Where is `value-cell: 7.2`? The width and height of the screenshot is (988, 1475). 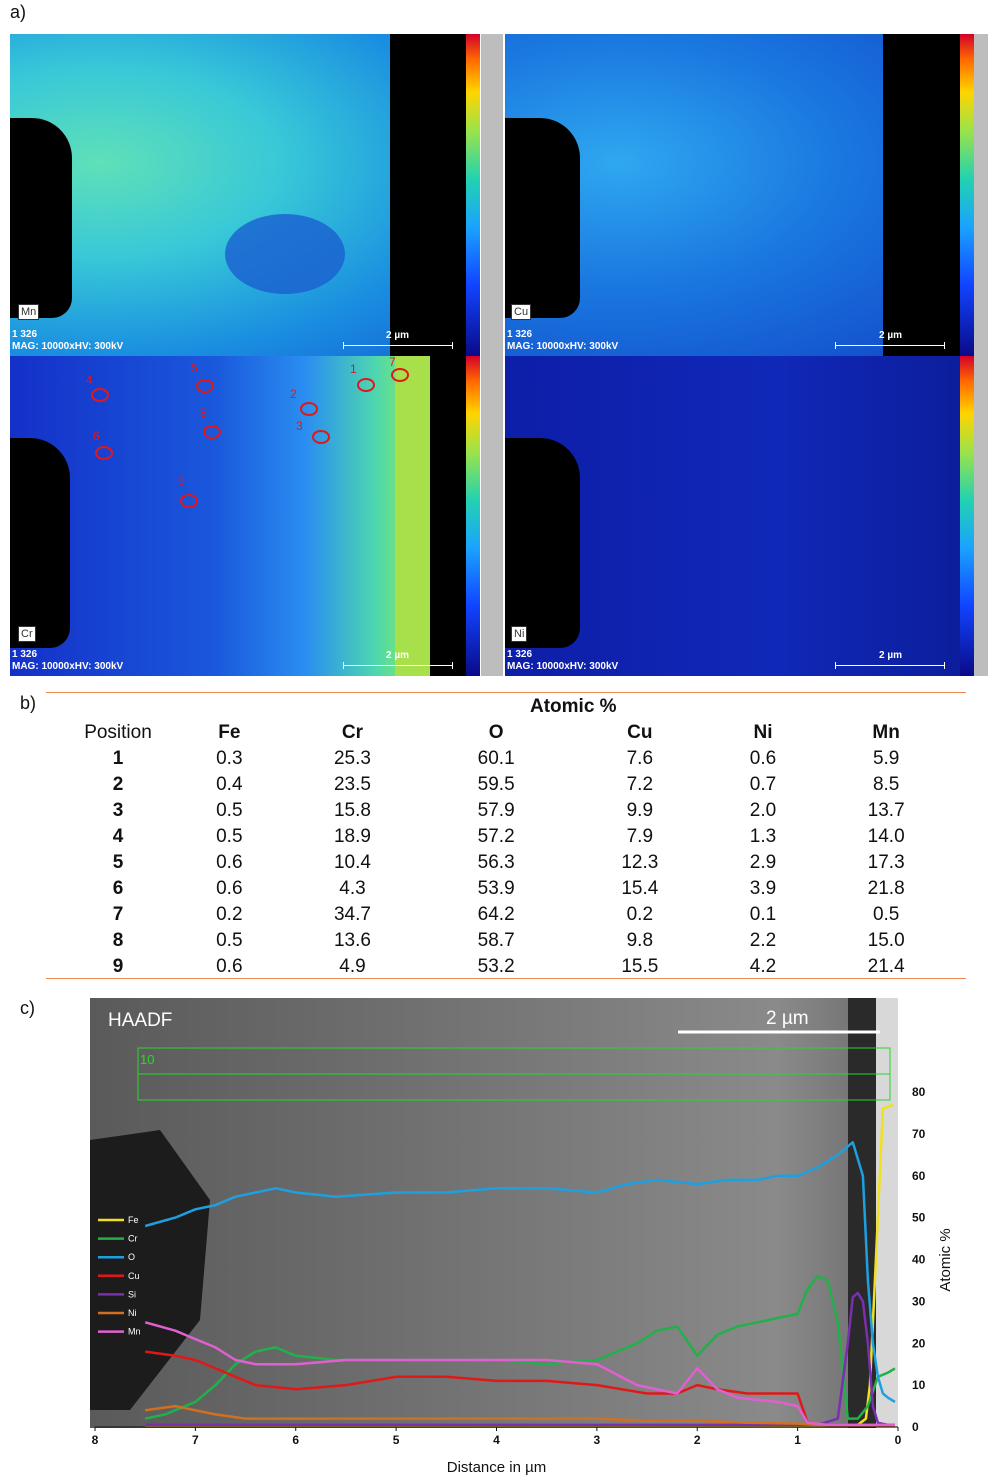 value-cell: 7.2 is located at coordinates (640, 784).